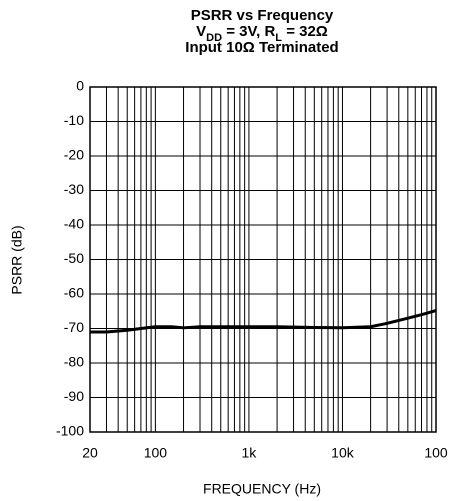  Describe the element at coordinates (305, 31) in the screenshot. I see `title-segment: = 32Ω` at that location.